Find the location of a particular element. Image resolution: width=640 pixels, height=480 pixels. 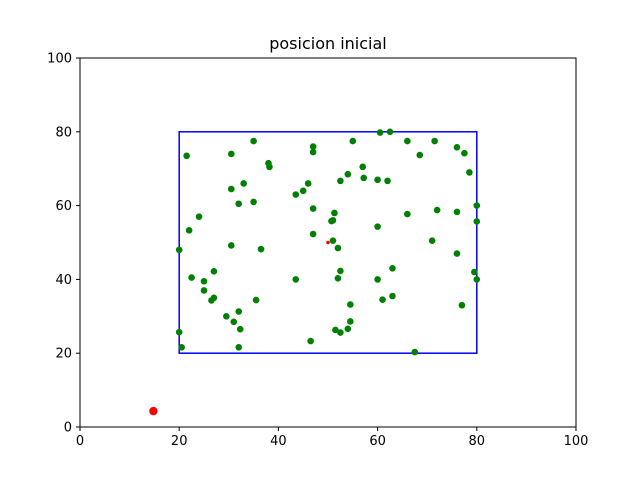

x-tick-label: 40 is located at coordinates (278, 441).